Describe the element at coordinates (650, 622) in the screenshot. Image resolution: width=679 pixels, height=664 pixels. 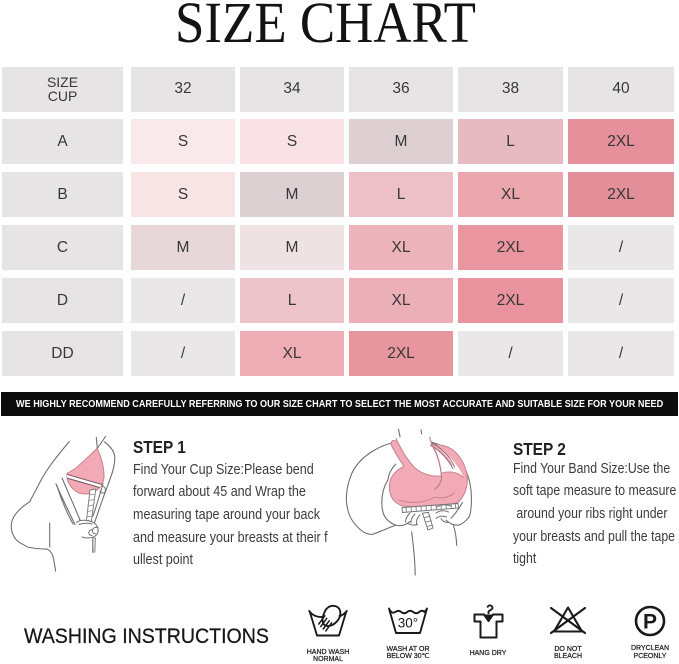
I see `svg-text: P` at that location.